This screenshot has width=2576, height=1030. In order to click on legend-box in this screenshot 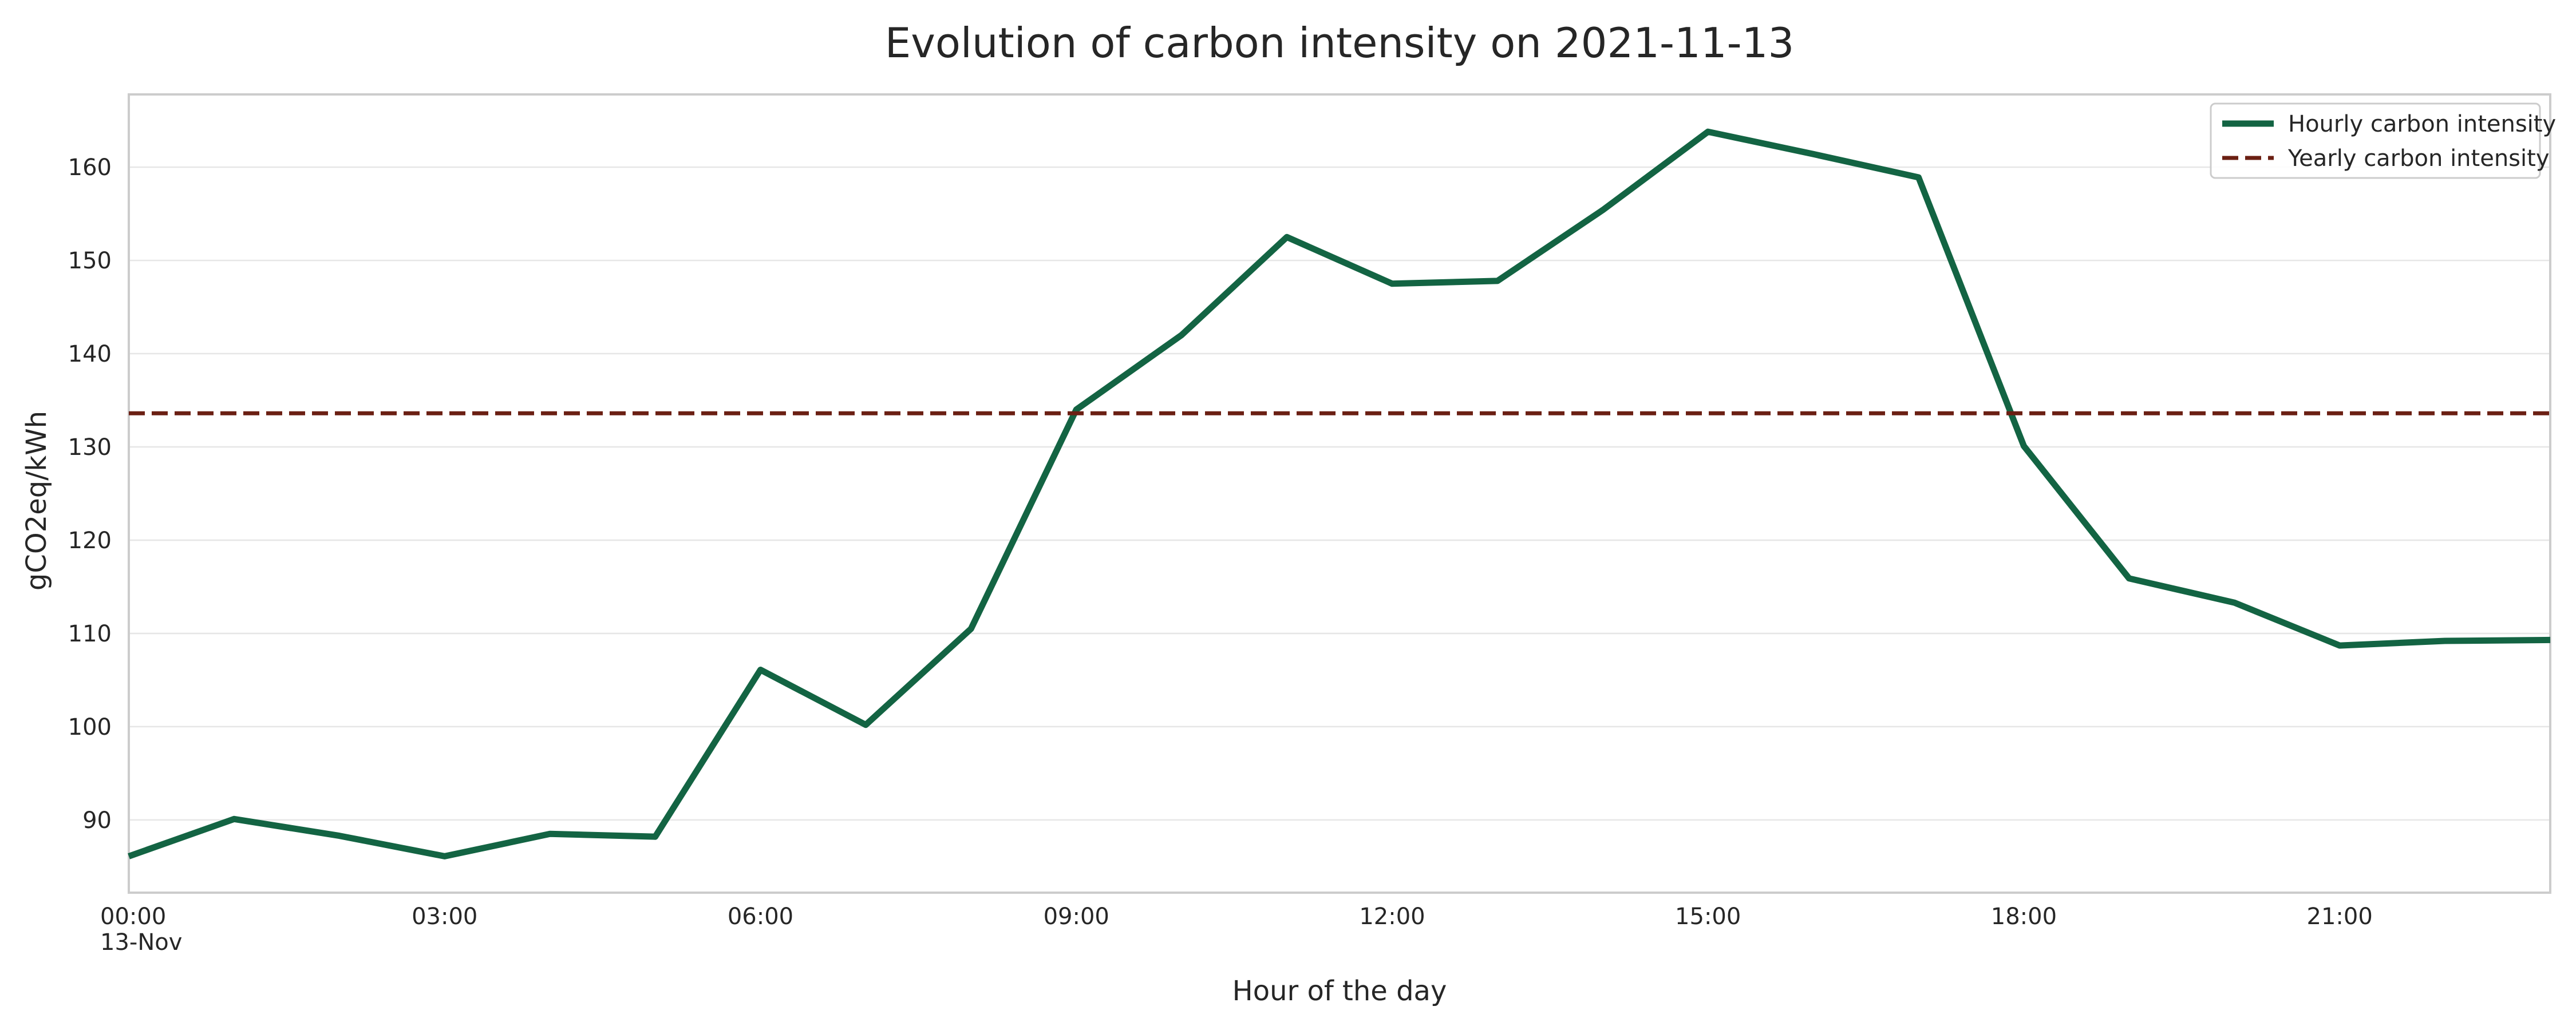, I will do `click(2375, 140)`.